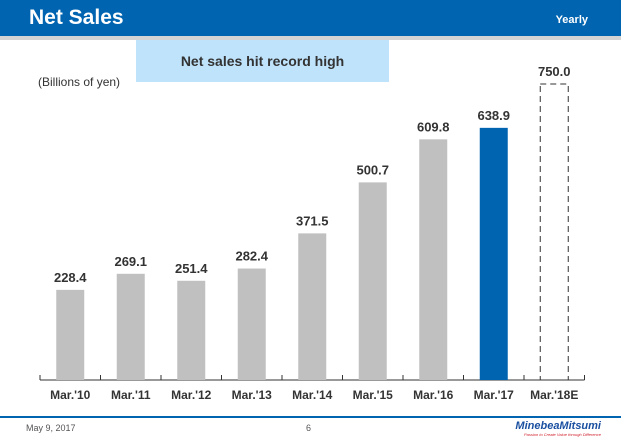 The image size is (621, 438). What do you see at coordinates (130, 261) in the screenshot?
I see `data-label: 269.1` at bounding box center [130, 261].